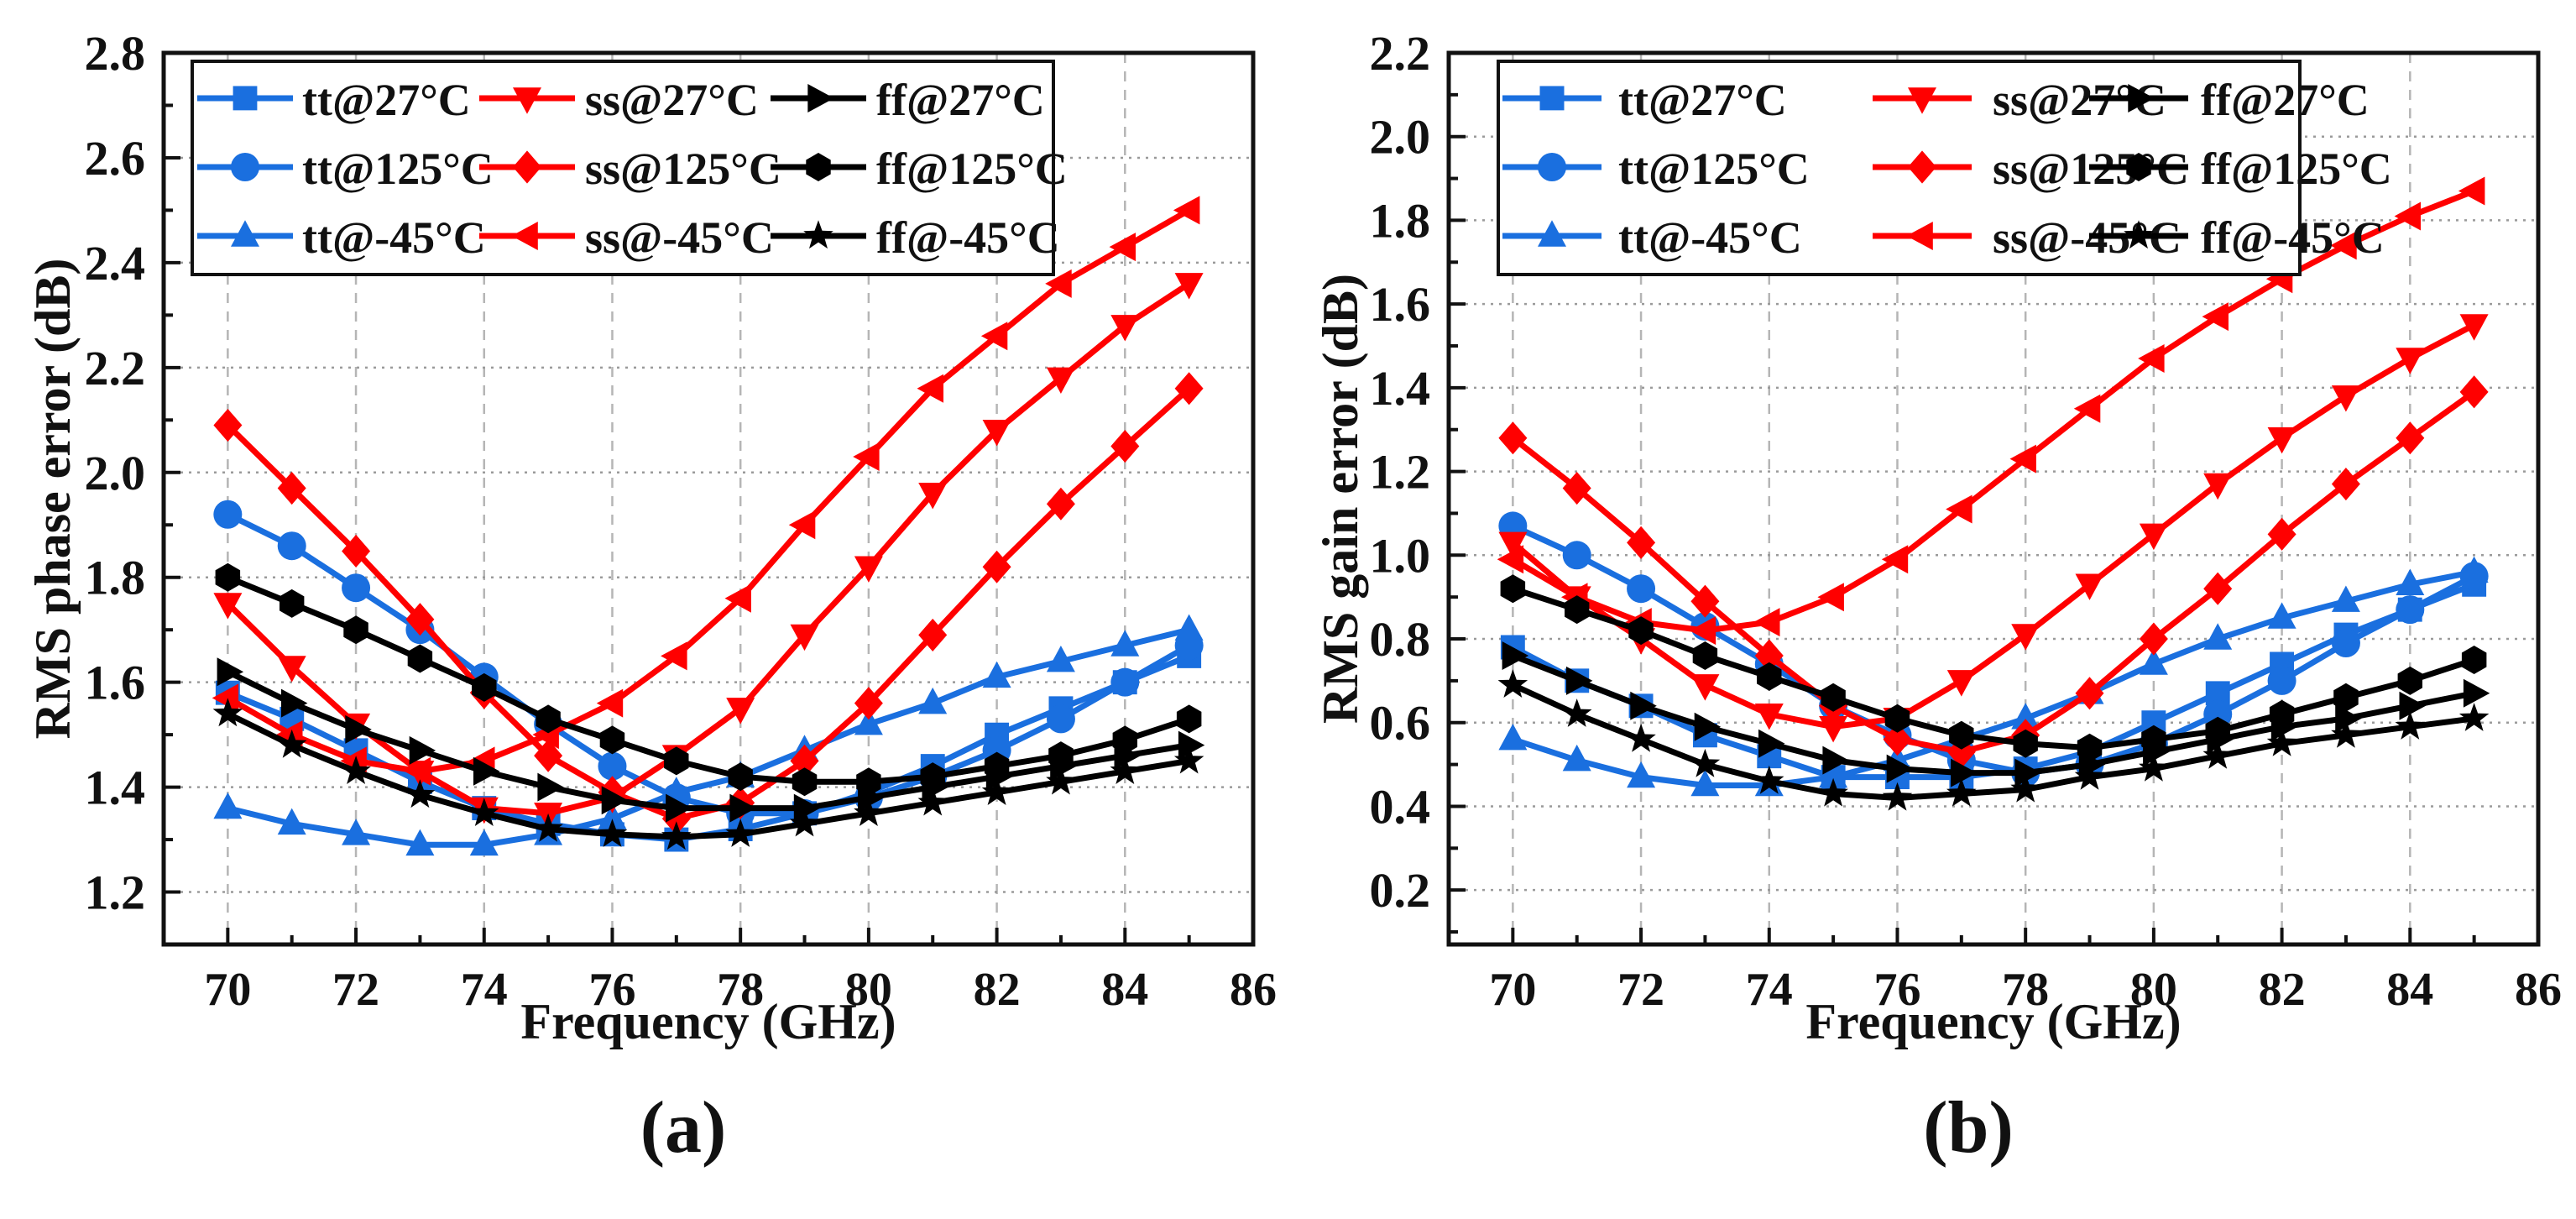 The width and height of the screenshot is (2576, 1219). Describe the element at coordinates (1400, 53) in the screenshot. I see `y-tick-label: 2.2` at that location.